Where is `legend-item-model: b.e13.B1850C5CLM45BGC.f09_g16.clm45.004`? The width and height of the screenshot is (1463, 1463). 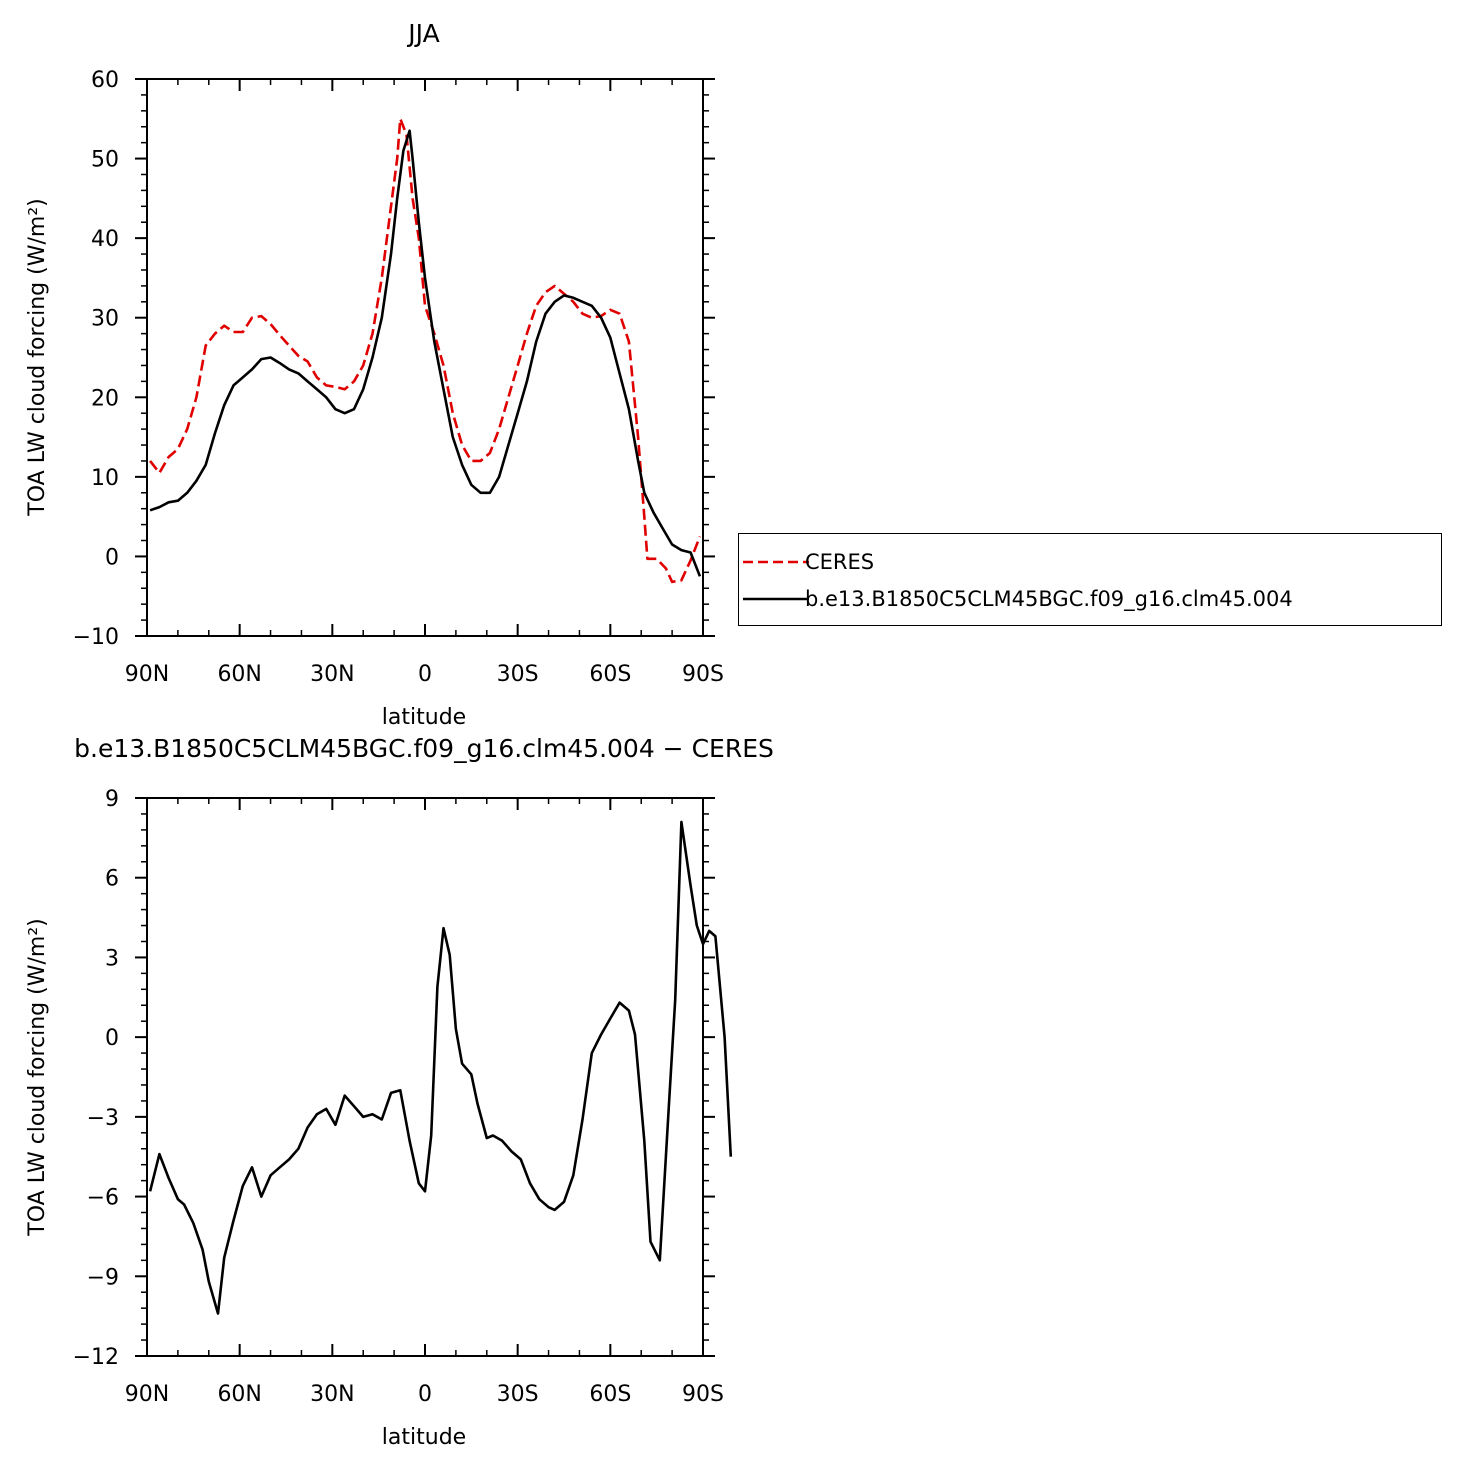 legend-item-model: b.e13.B1850C5CLM45BGC.f09_g16.clm45.004 is located at coordinates (1090, 599).